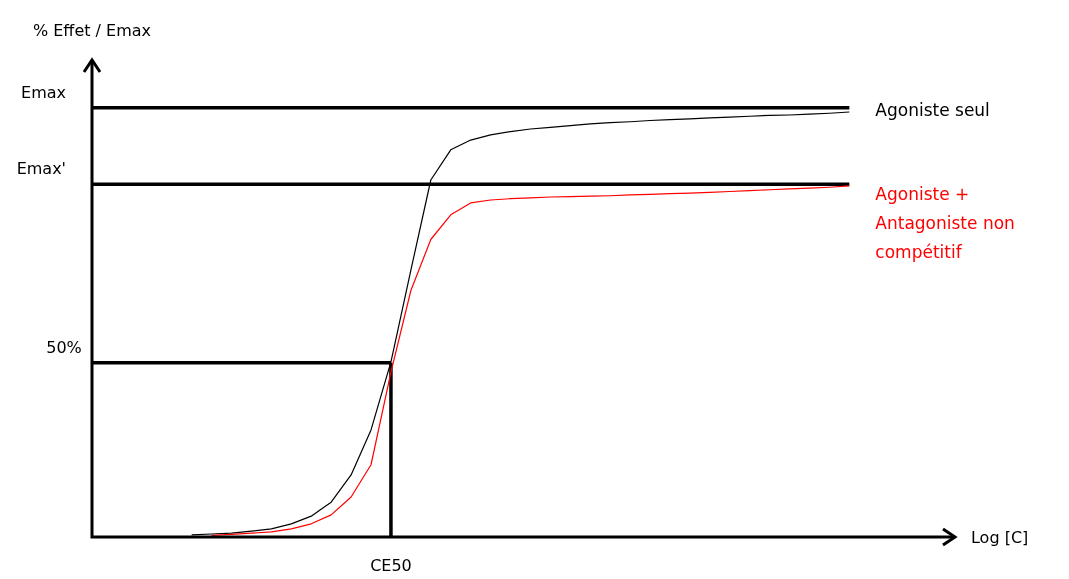 The image size is (1069, 579). What do you see at coordinates (945, 222) in the screenshot?
I see `series-label: Agoniste + Antagoniste non compétitif` at bounding box center [945, 222].